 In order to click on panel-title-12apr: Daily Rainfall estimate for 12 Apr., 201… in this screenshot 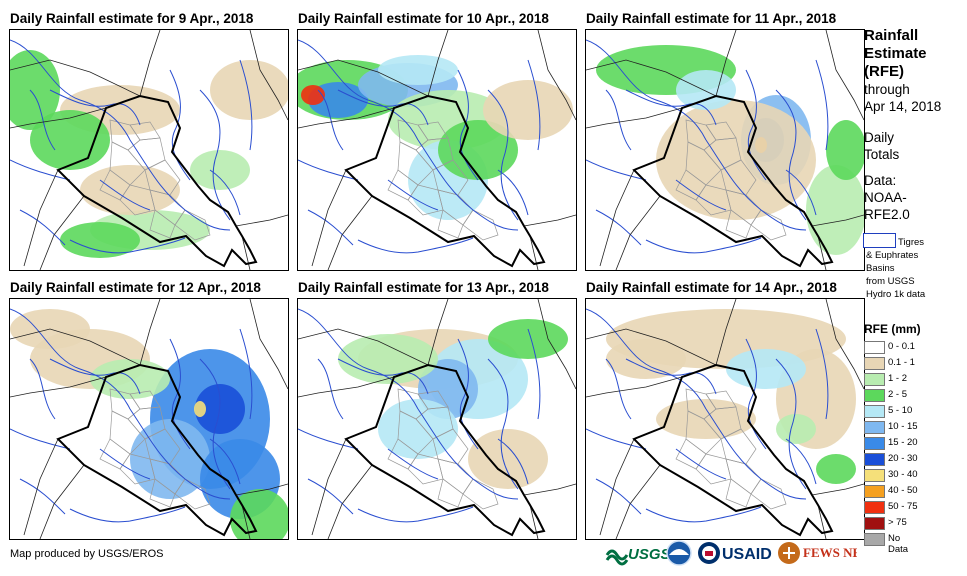, I will do `click(135, 287)`.